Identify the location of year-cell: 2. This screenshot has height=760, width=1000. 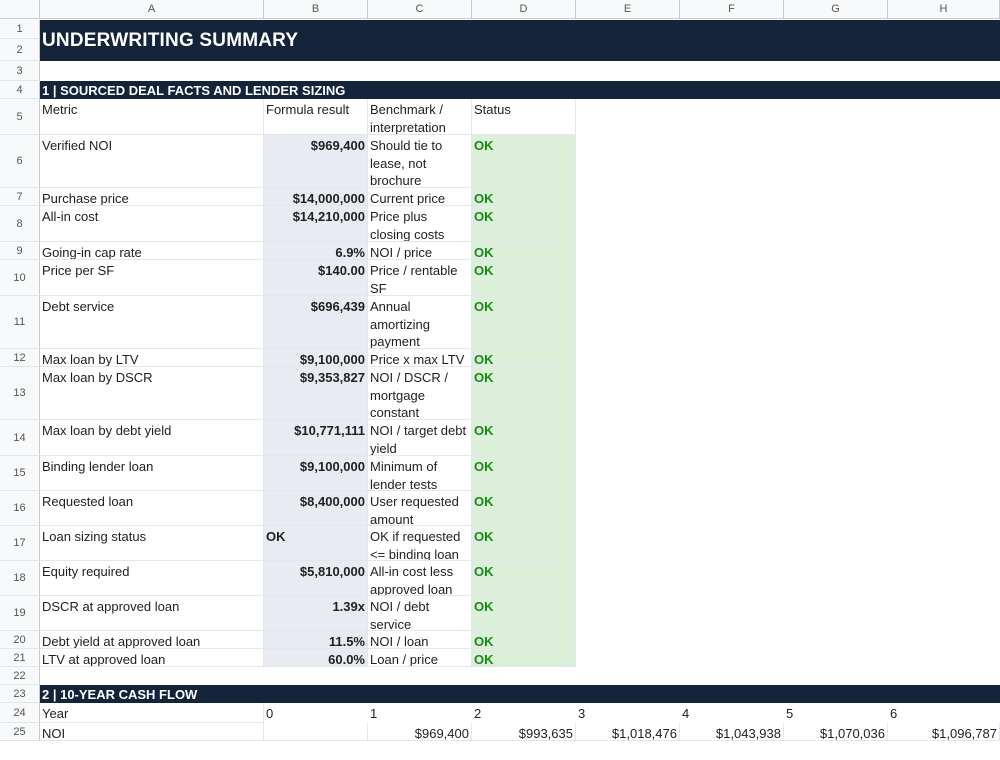
(478, 713).